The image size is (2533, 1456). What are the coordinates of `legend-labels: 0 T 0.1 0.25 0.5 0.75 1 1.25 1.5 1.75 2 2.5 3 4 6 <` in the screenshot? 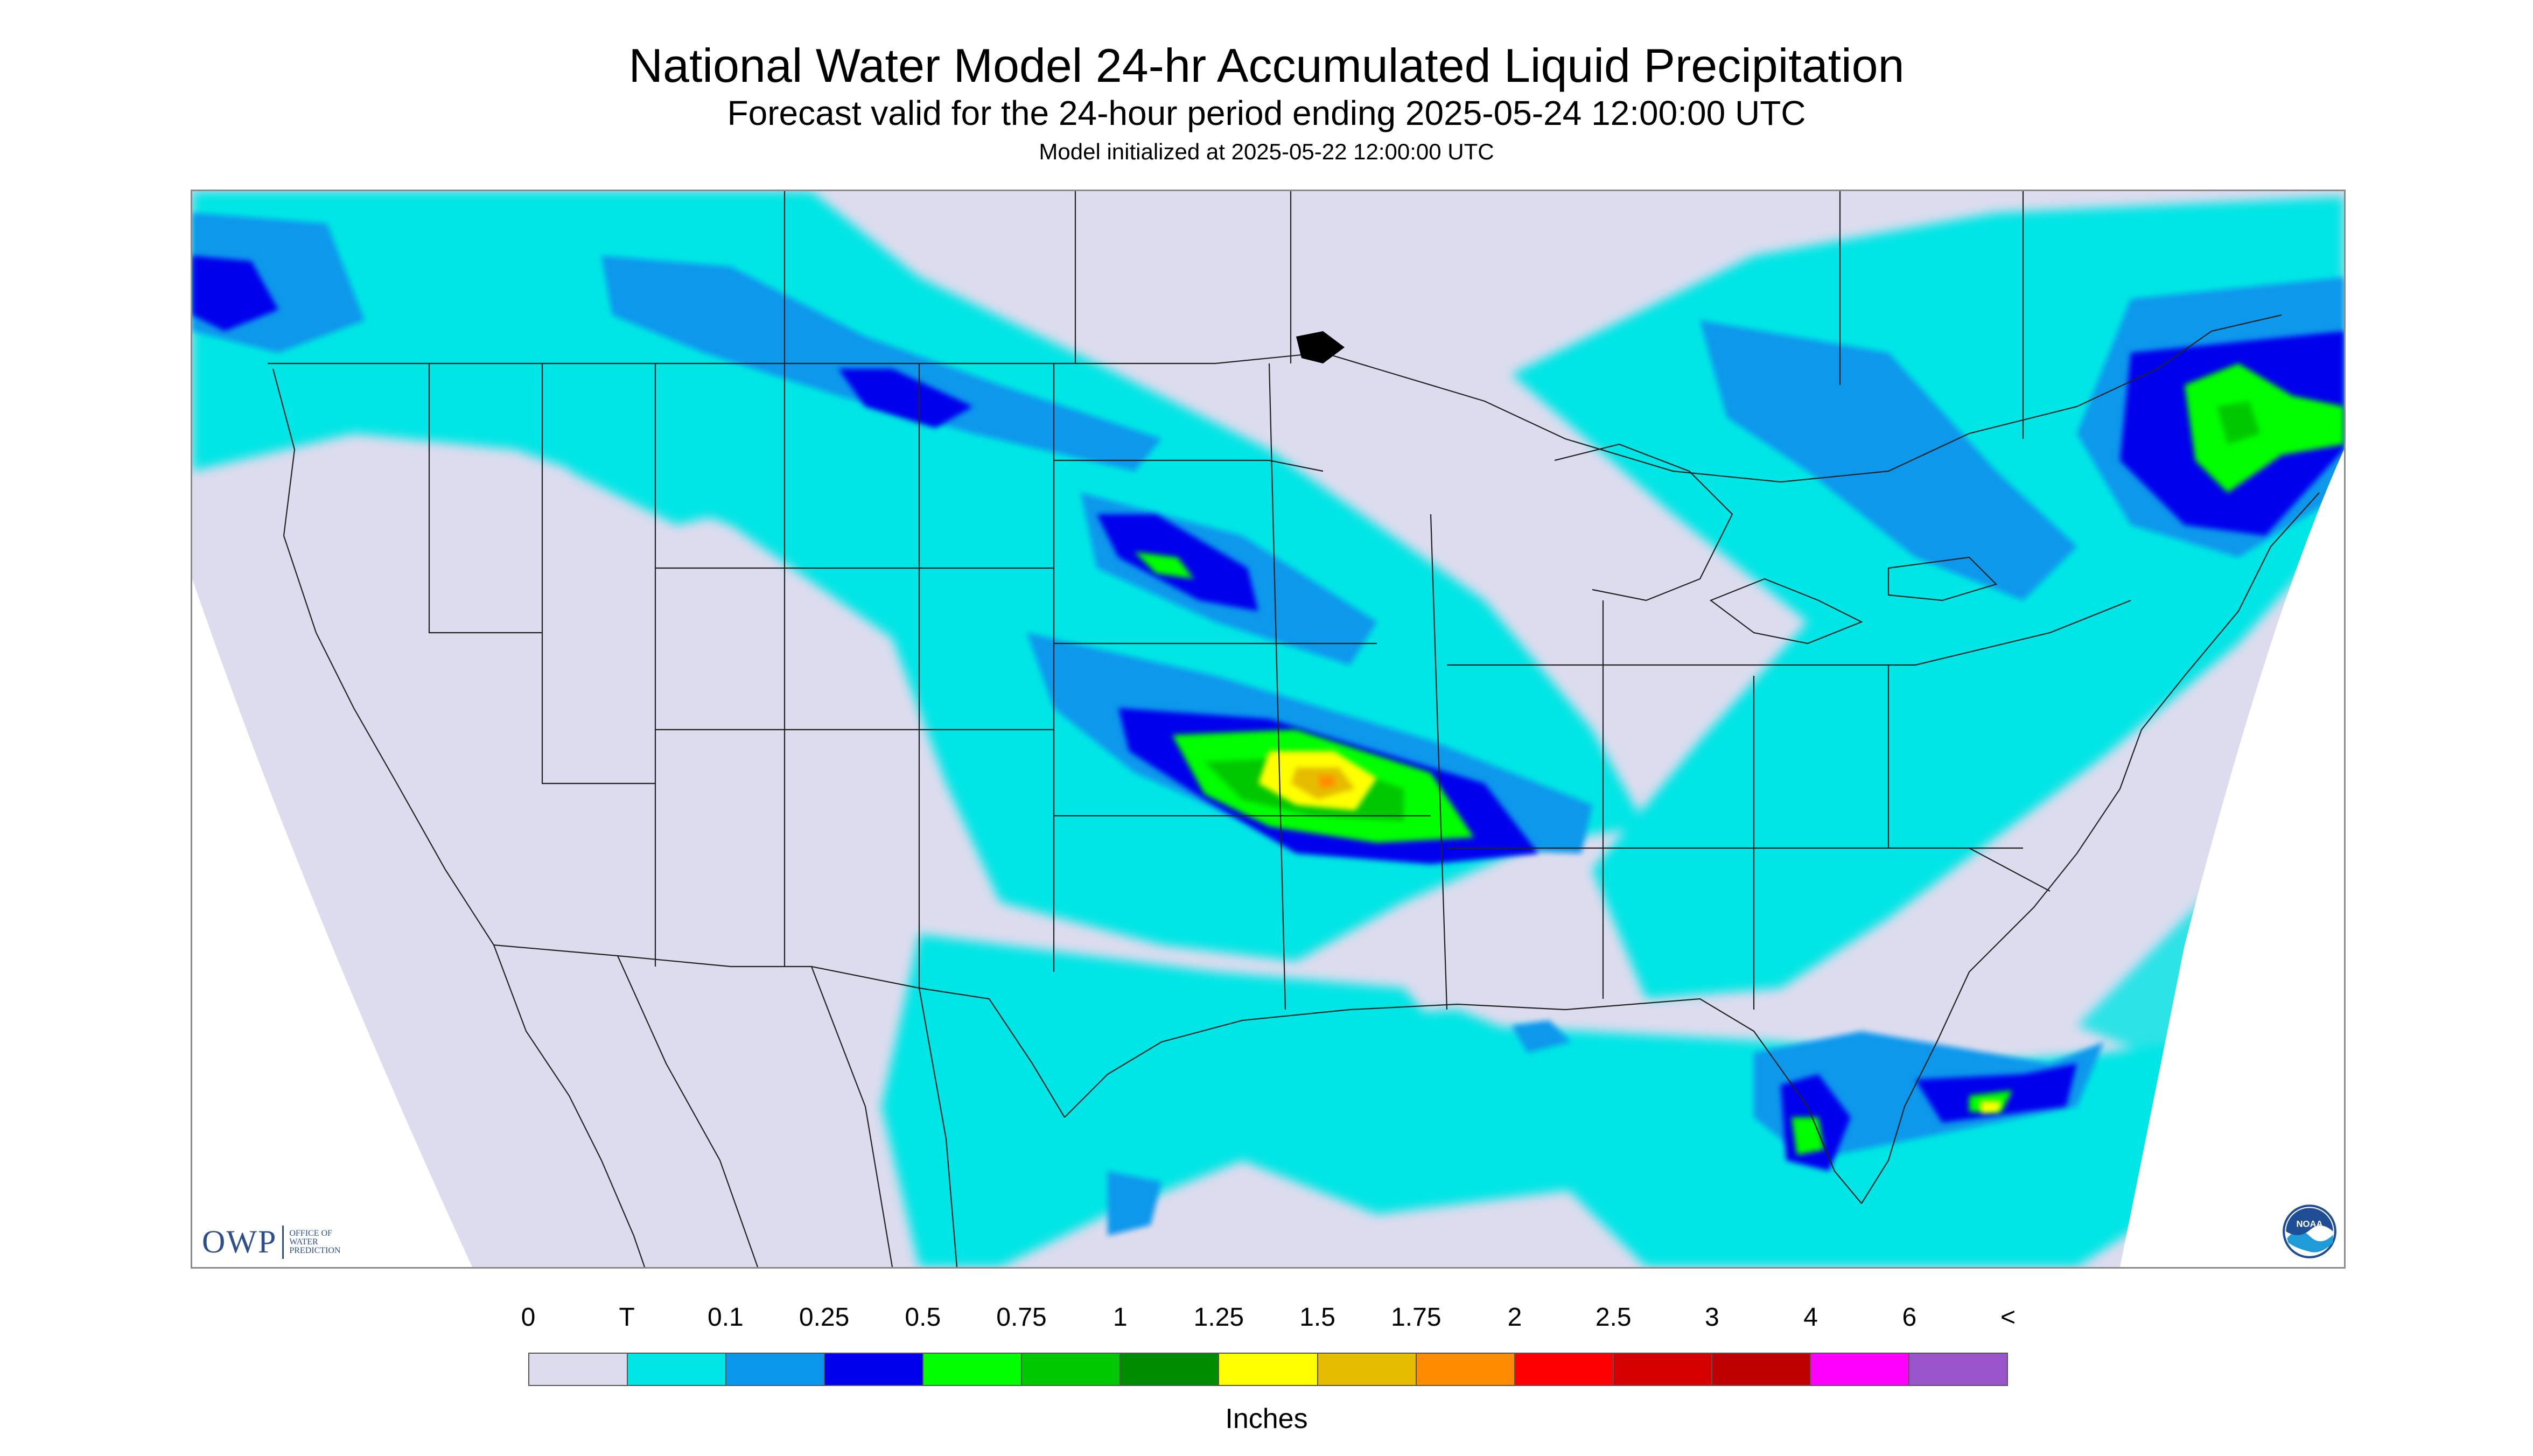 It's located at (1266, 1318).